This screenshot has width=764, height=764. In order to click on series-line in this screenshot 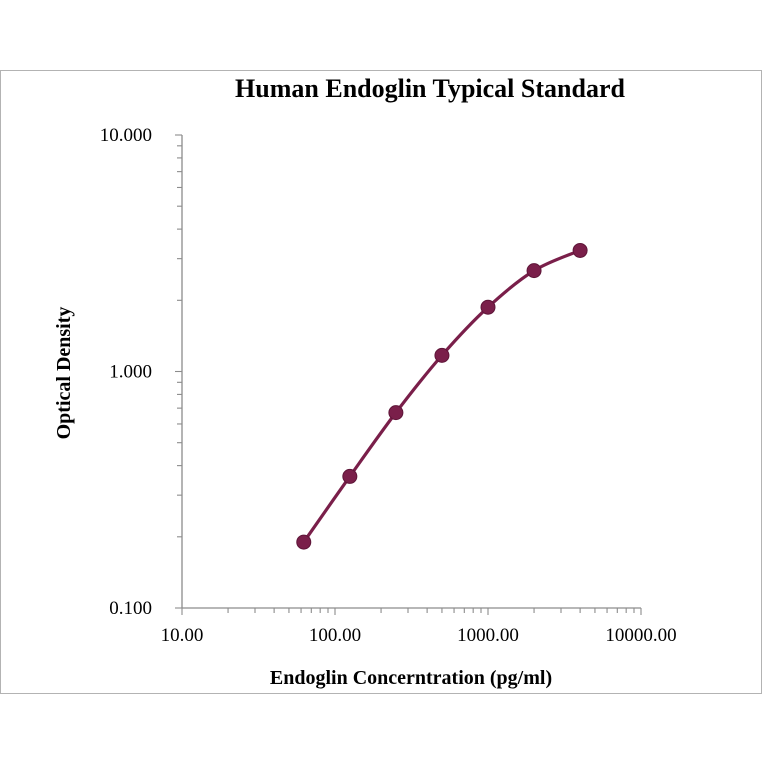, I will do `click(442, 396)`.